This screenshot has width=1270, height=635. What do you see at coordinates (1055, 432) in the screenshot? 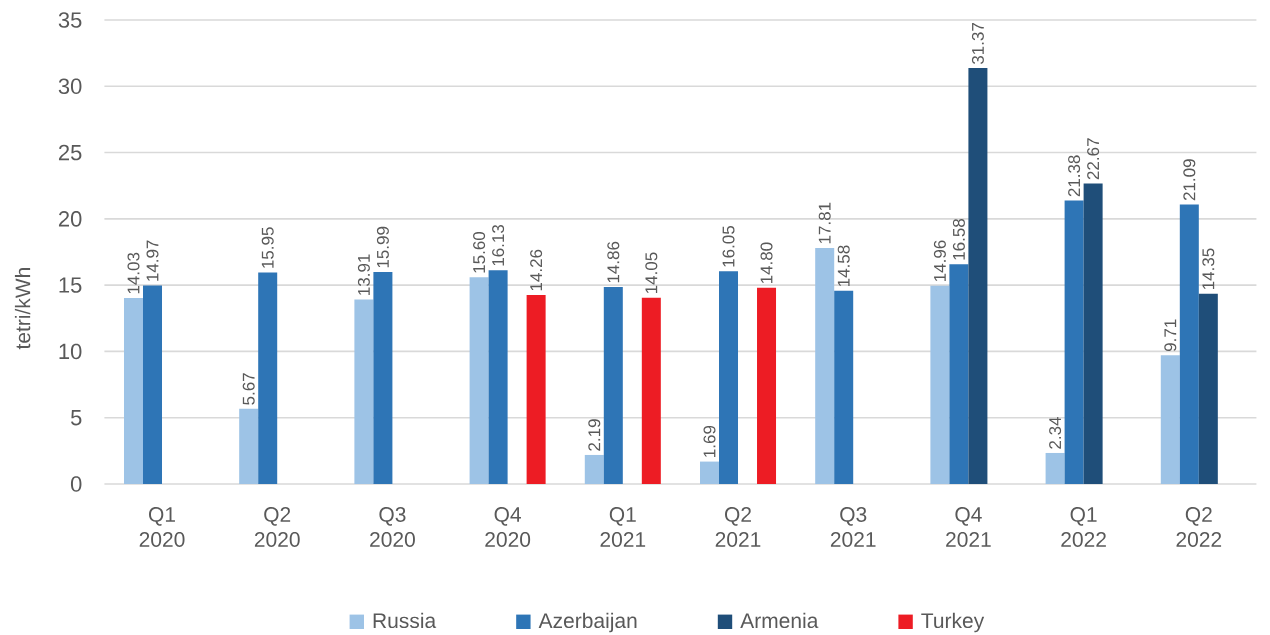
I see `data-label: 2.34` at bounding box center [1055, 432].